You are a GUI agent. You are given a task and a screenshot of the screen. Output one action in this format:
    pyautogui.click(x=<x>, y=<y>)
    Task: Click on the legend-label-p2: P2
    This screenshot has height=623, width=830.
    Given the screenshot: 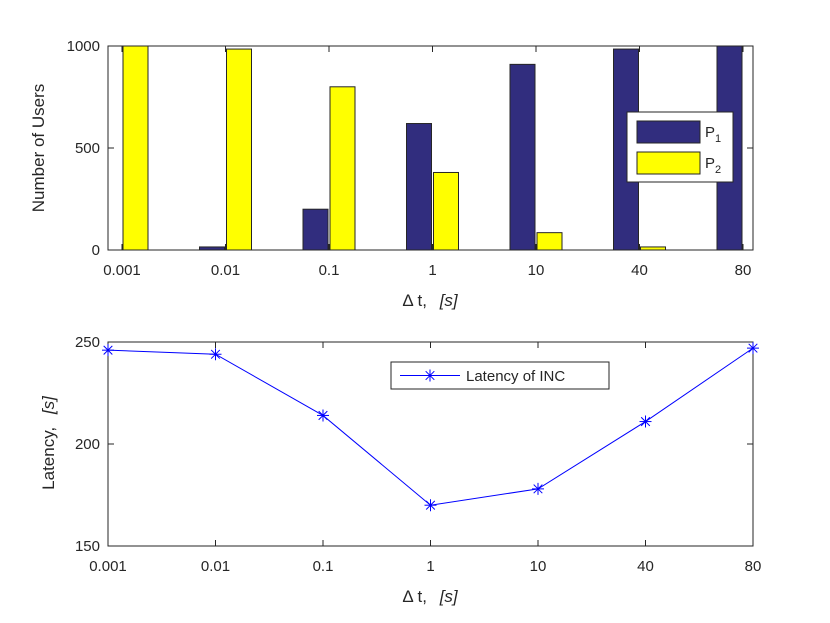 What is the action you would take?
    pyautogui.click(x=713, y=165)
    